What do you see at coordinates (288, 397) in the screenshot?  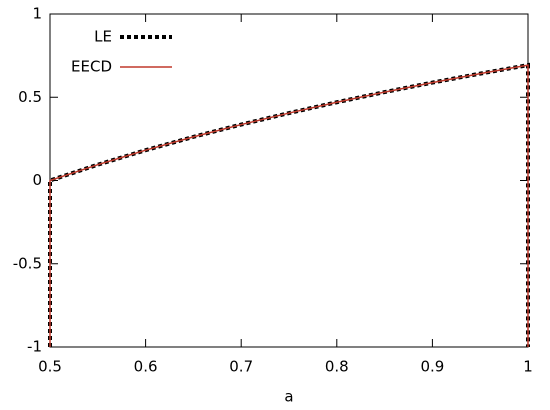 I see `x-axis-label: a` at bounding box center [288, 397].